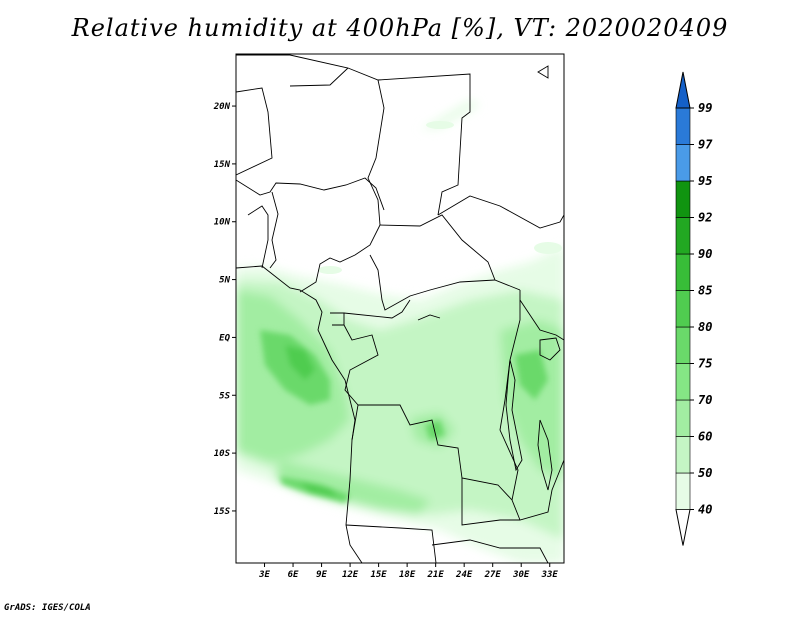  Describe the element at coordinates (319, 489) in the screenshot. I see `humidity-area-85-band` at that location.